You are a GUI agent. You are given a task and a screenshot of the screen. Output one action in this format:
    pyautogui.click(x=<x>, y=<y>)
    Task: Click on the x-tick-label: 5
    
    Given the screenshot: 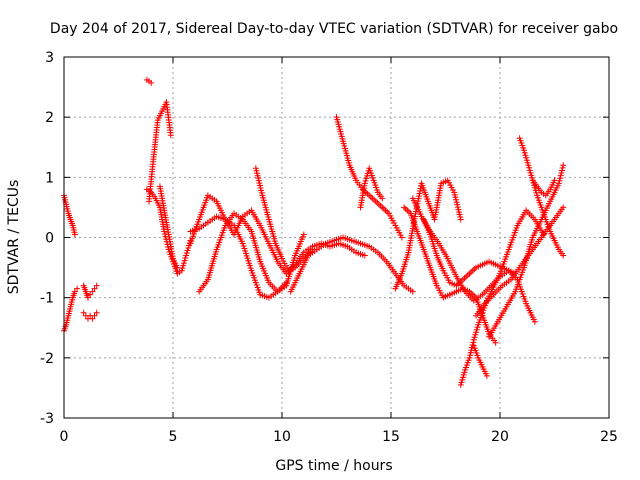 What is the action you would take?
    pyautogui.click(x=173, y=437)
    